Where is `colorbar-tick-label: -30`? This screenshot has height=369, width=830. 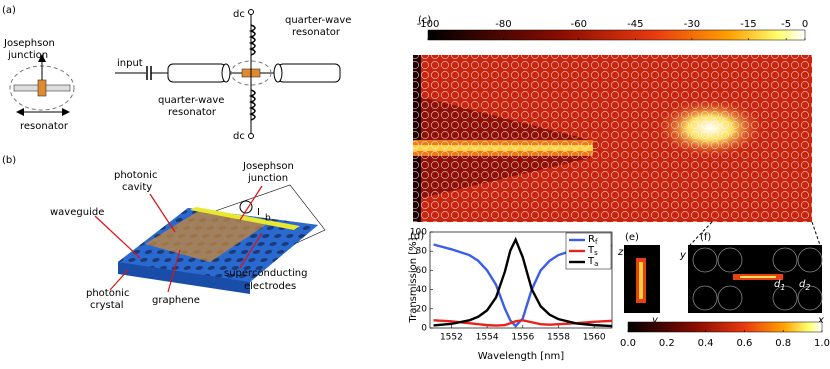 colorbar-tick-label: -30 is located at coordinates (692, 24).